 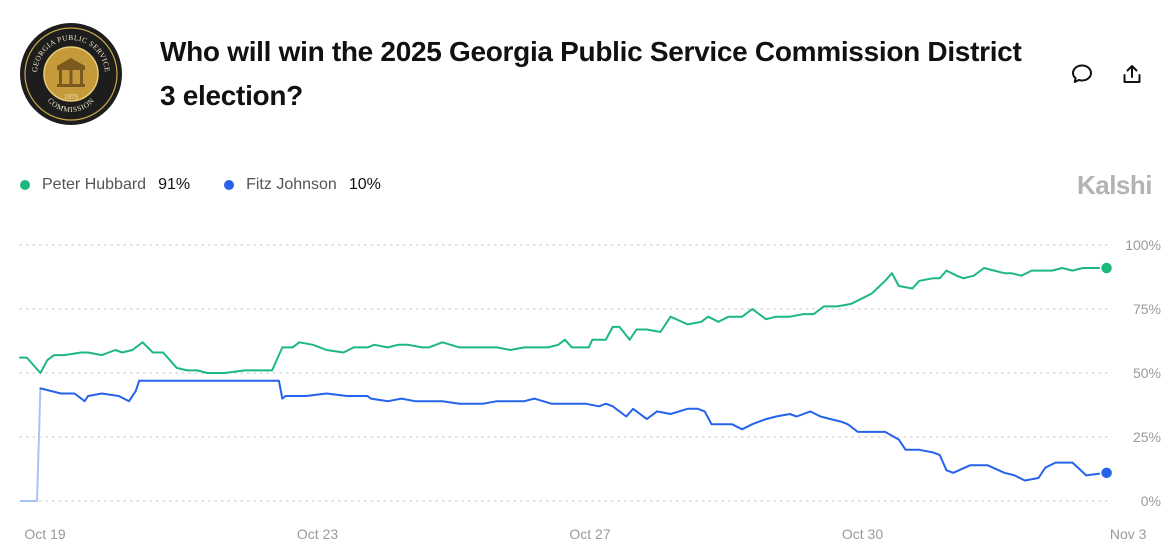 I want to click on legend-name: Peter Hubbard, so click(x=94, y=184).